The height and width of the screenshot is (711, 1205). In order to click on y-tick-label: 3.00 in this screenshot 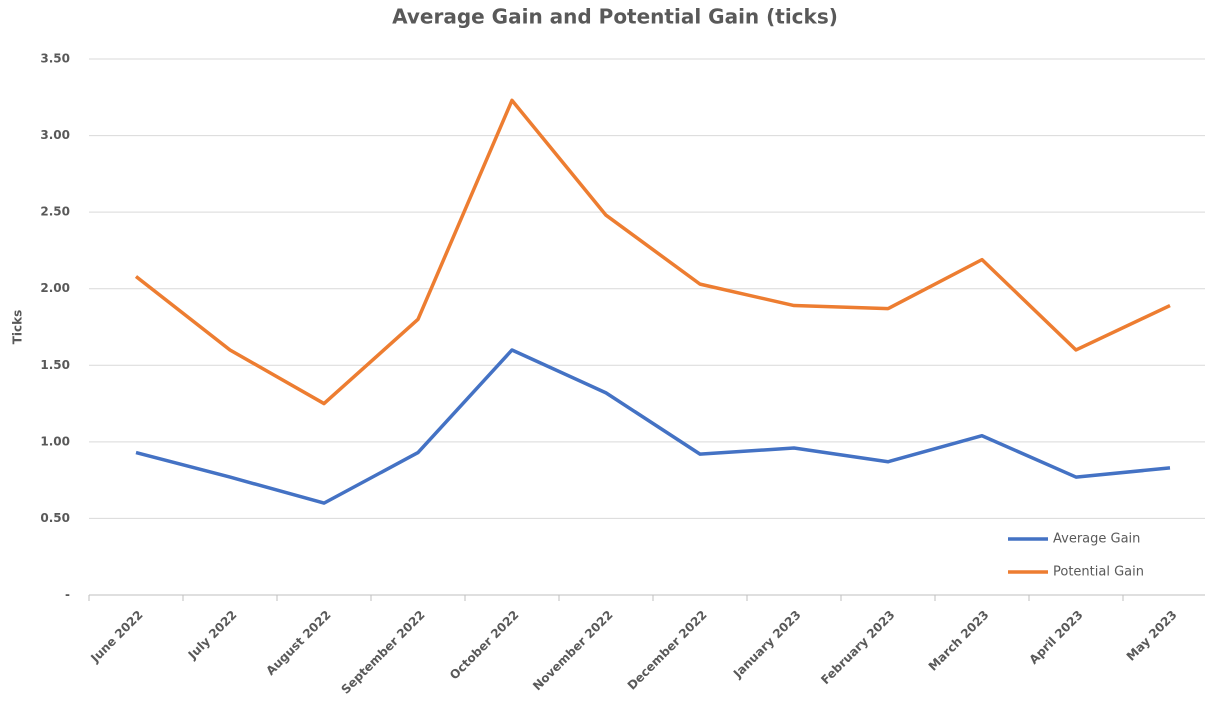, I will do `click(55, 135)`.